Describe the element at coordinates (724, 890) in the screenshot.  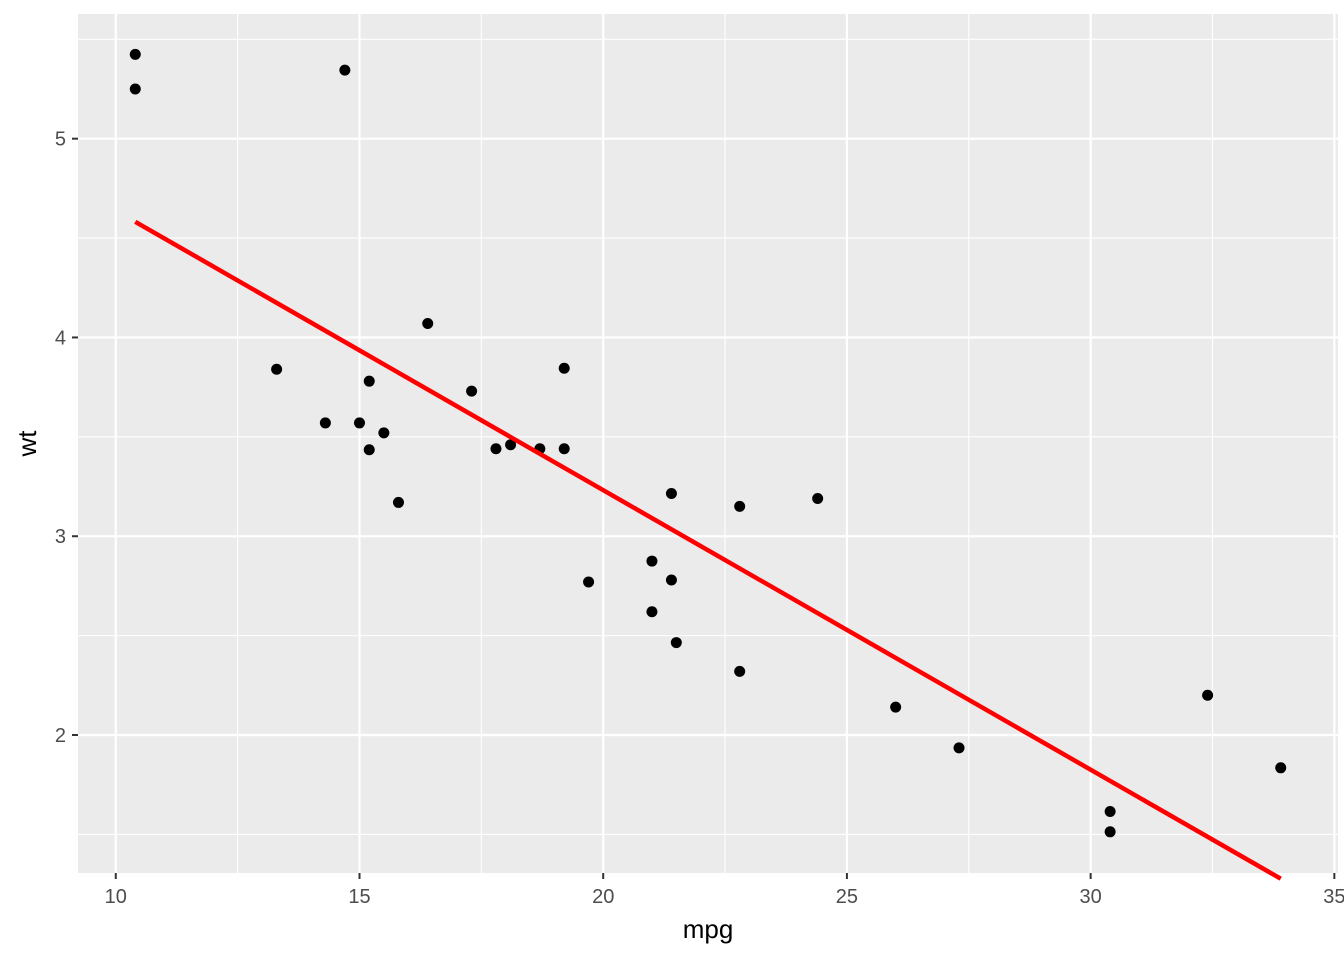
I see `x-axis: 10 15 20 25 30 35` at that location.